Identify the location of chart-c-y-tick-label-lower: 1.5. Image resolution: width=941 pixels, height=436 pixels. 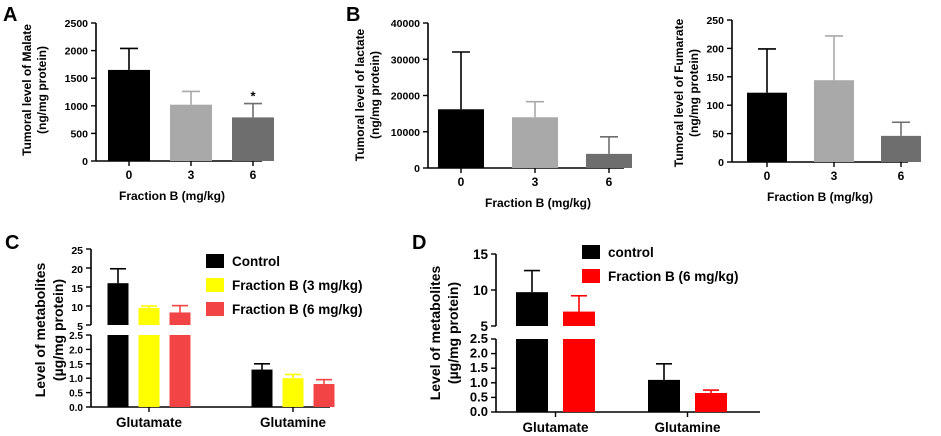
(76, 365).